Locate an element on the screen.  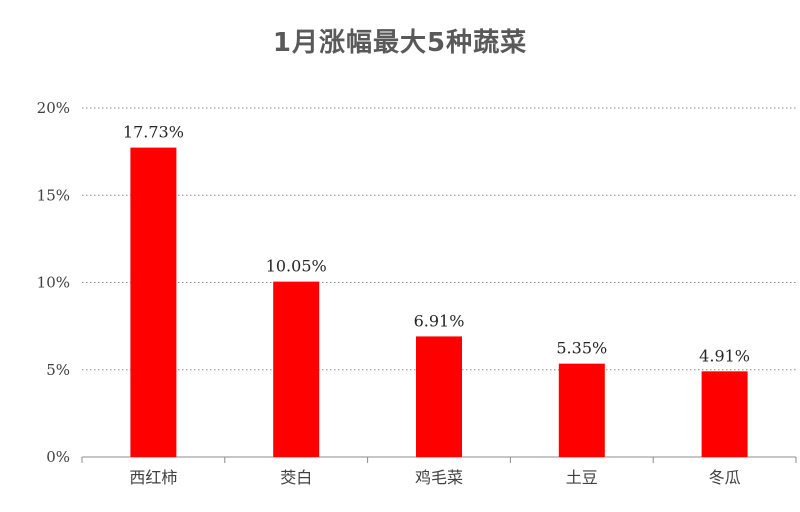
x-tick-label: 土豆 is located at coordinates (582, 477).